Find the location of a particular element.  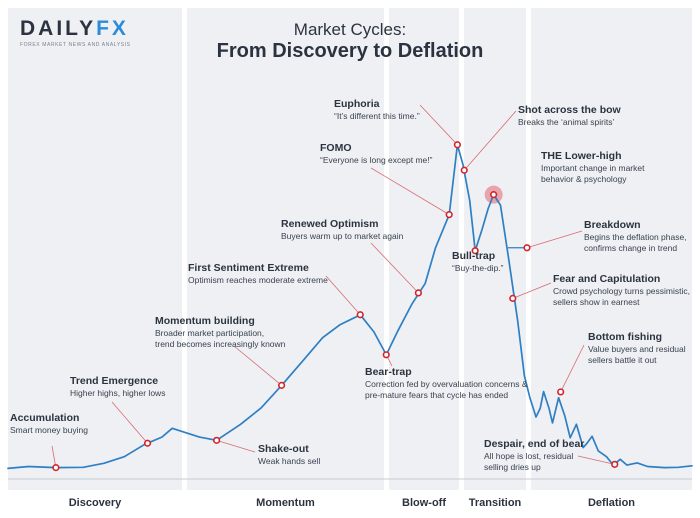

annotation-desc: All hope is lost, residual is located at coordinates (529, 456).